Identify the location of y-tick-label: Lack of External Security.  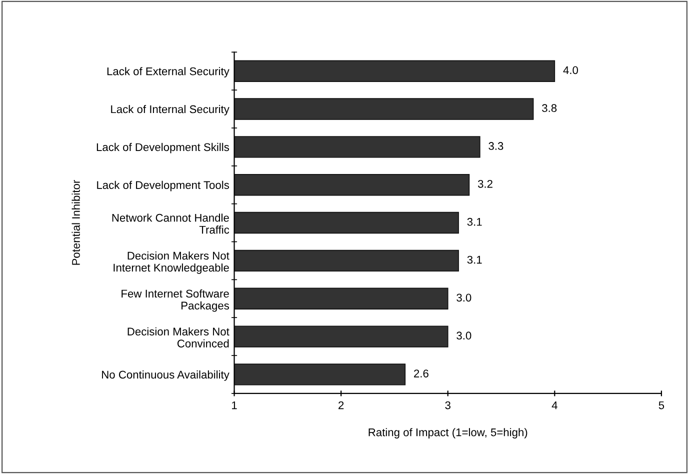
(168, 72).